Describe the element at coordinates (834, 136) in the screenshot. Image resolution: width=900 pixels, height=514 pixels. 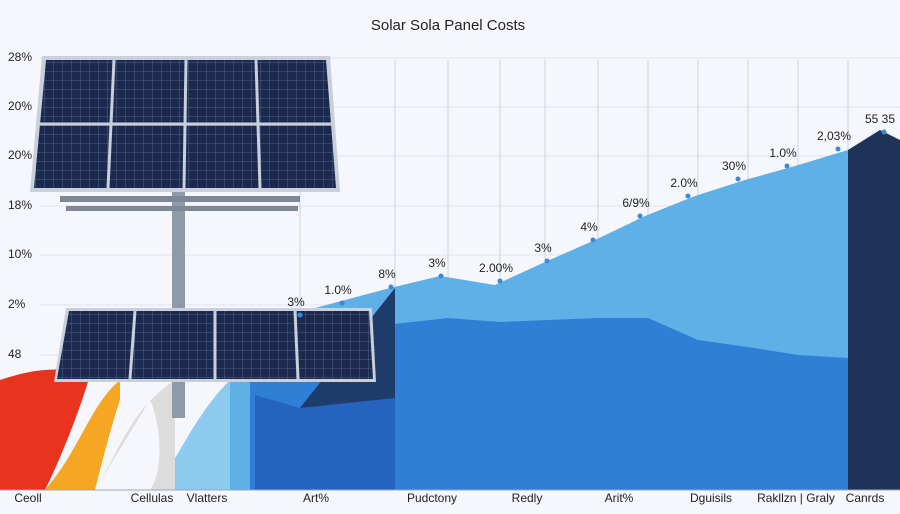
I see `data-label: 2,03%` at that location.